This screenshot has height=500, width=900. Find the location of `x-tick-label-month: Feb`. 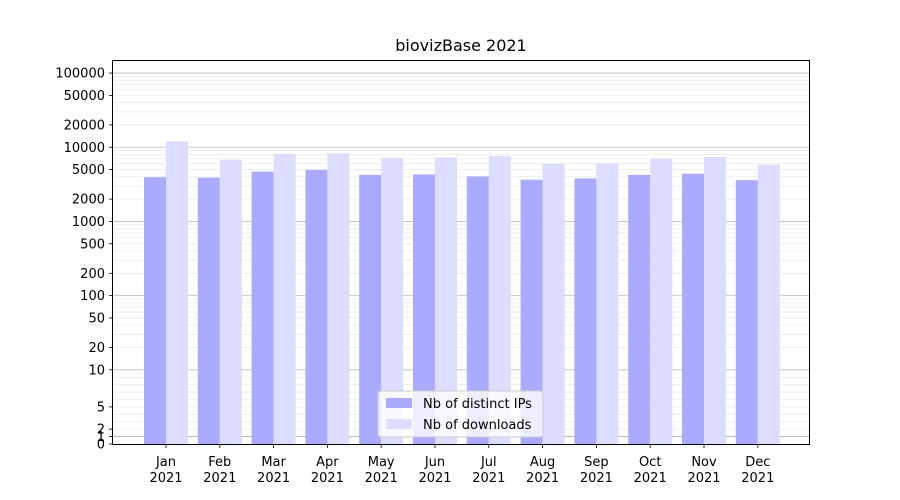

x-tick-label-month: Feb is located at coordinates (219, 462).